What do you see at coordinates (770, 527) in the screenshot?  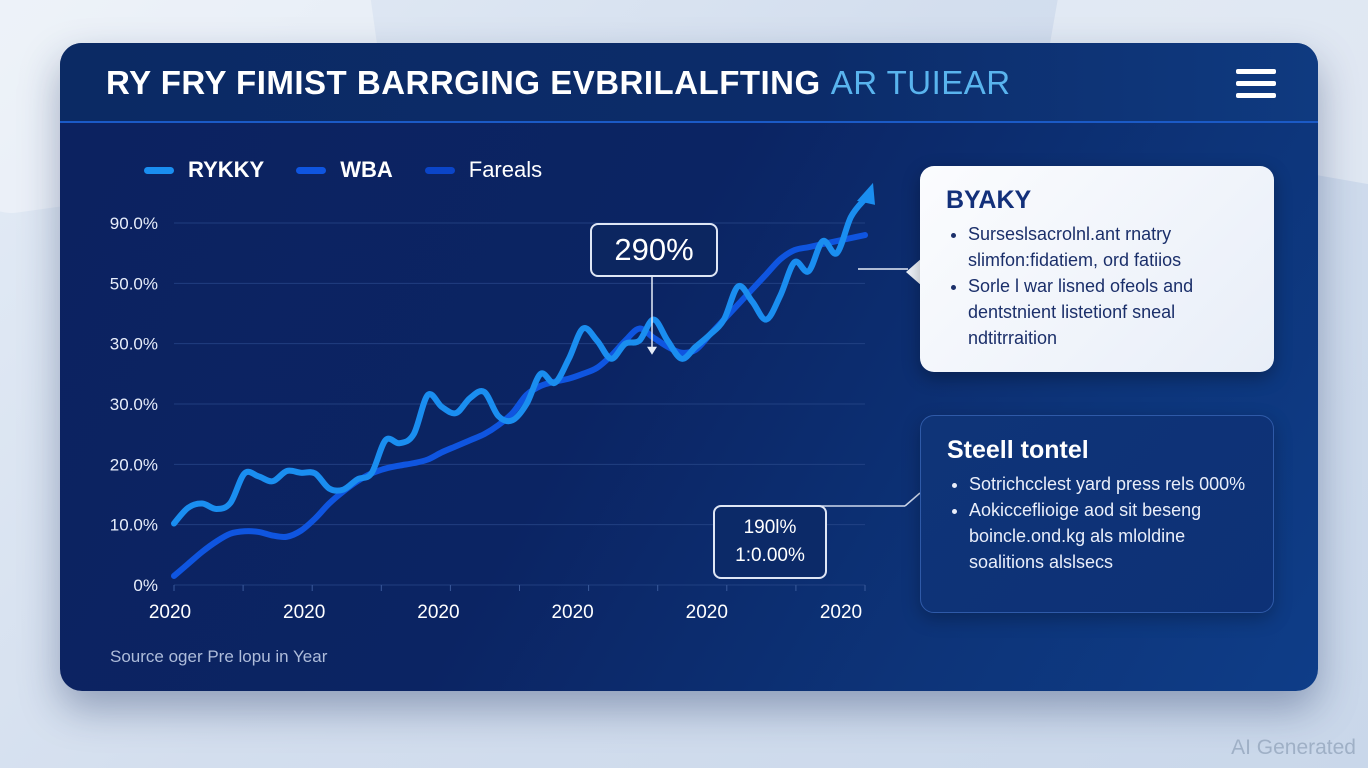 I see `annotation-line-1: 190l%` at bounding box center [770, 527].